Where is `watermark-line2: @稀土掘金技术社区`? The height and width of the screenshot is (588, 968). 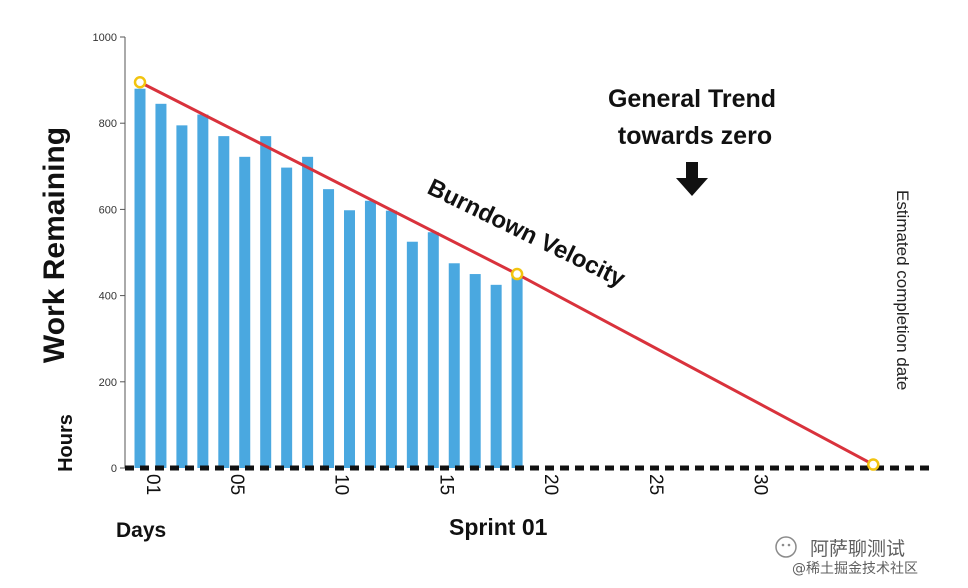
watermark-line2: @稀土掘金技术社区 is located at coordinates (855, 569).